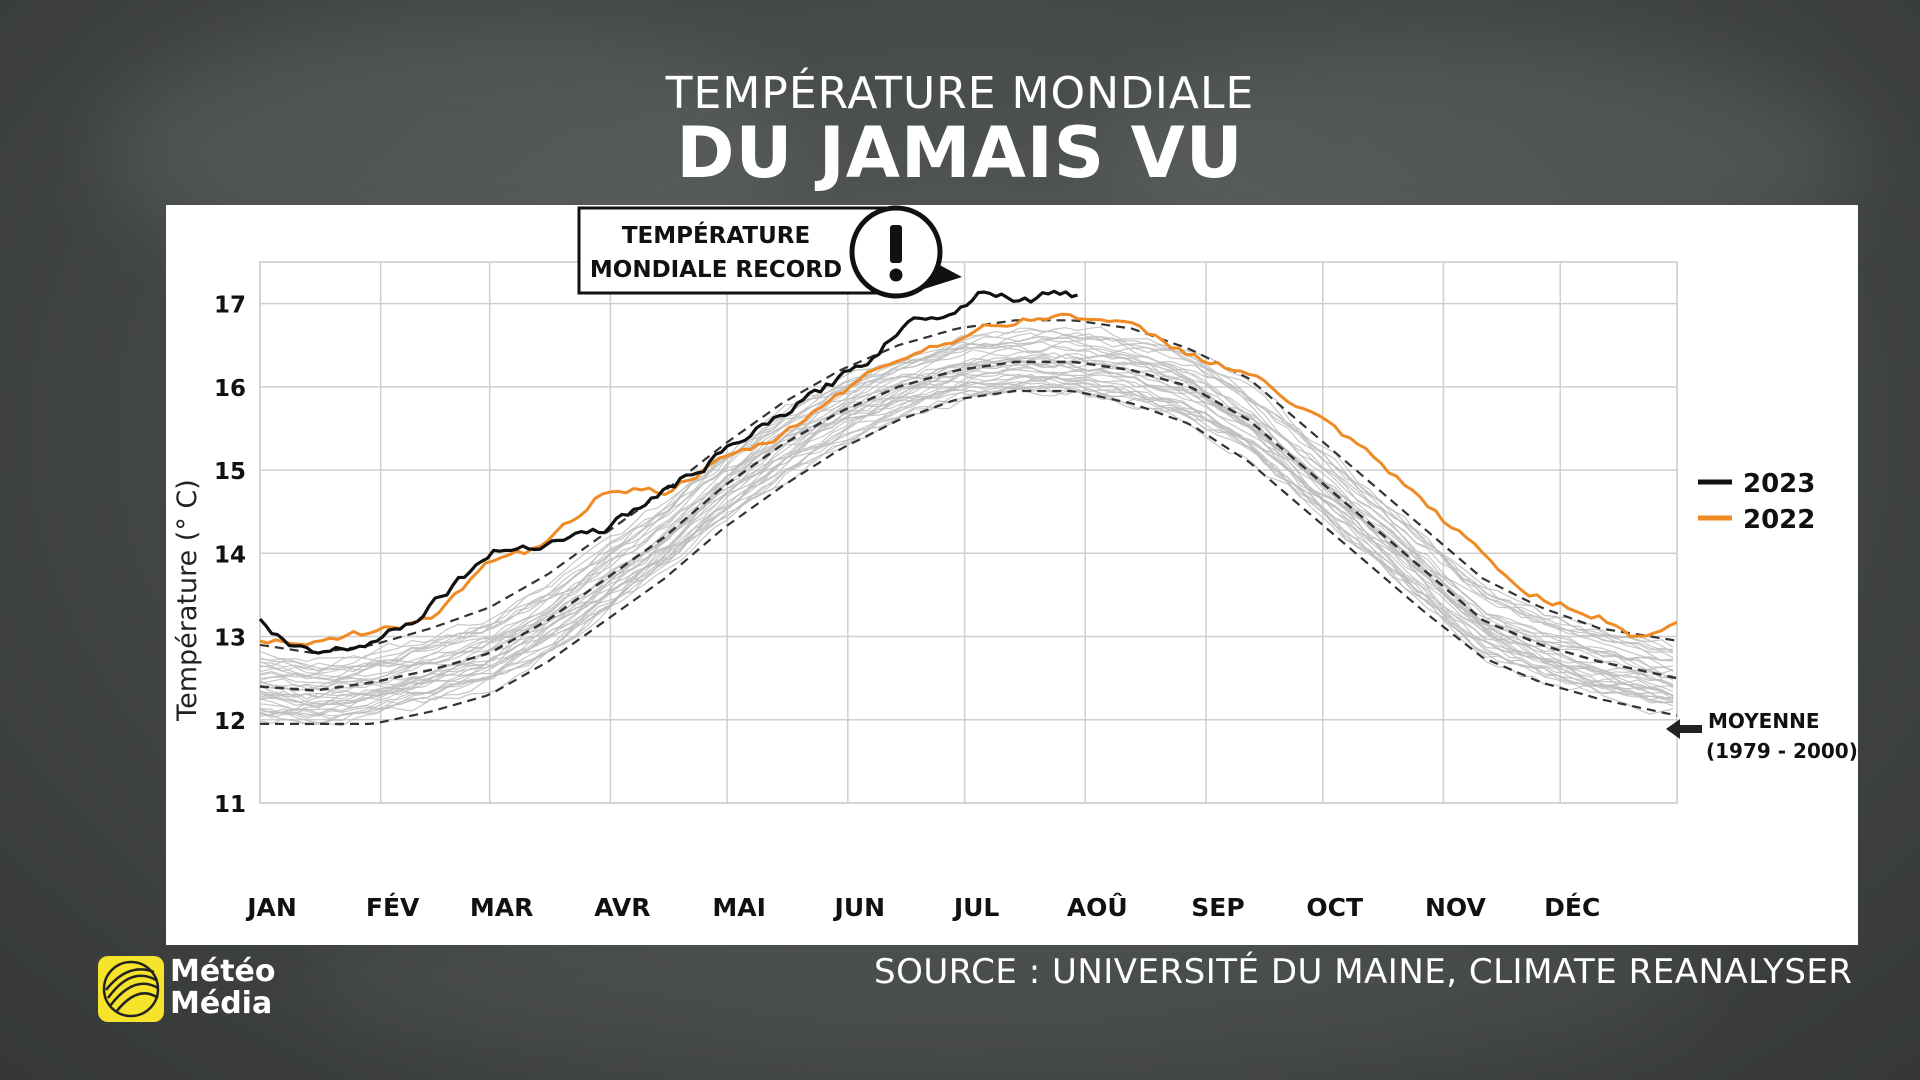  Describe the element at coordinates (1763, 721) in the screenshot. I see `mean-label-line1: MOYENNE` at that location.